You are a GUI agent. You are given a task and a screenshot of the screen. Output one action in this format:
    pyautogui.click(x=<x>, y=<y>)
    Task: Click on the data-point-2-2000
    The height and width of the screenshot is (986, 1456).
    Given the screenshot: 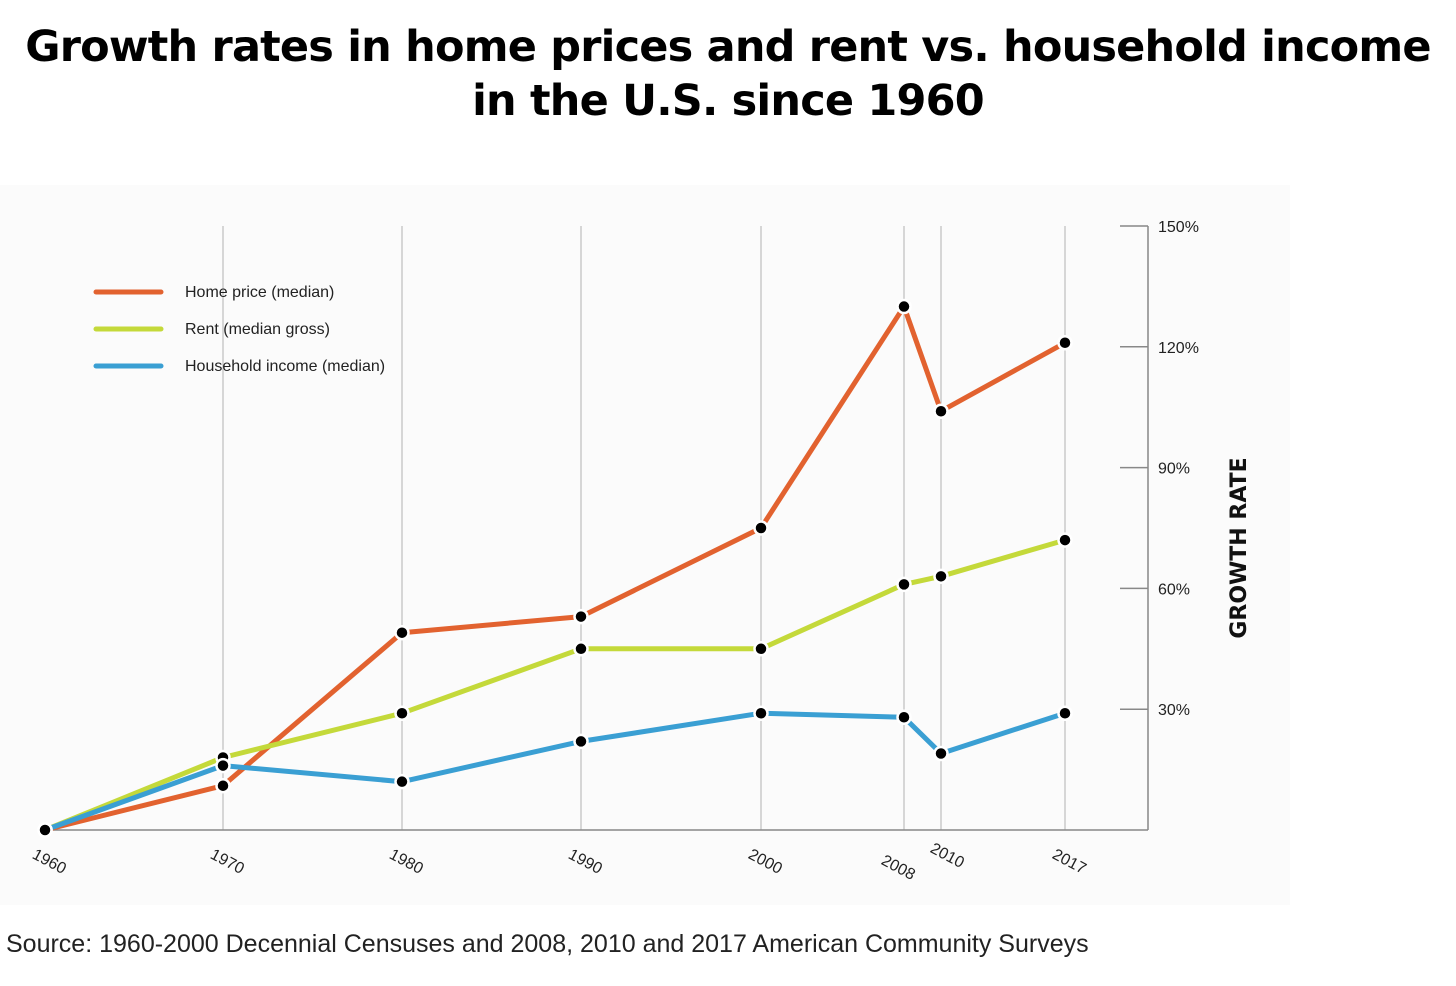 What is the action you would take?
    pyautogui.click(x=761, y=713)
    